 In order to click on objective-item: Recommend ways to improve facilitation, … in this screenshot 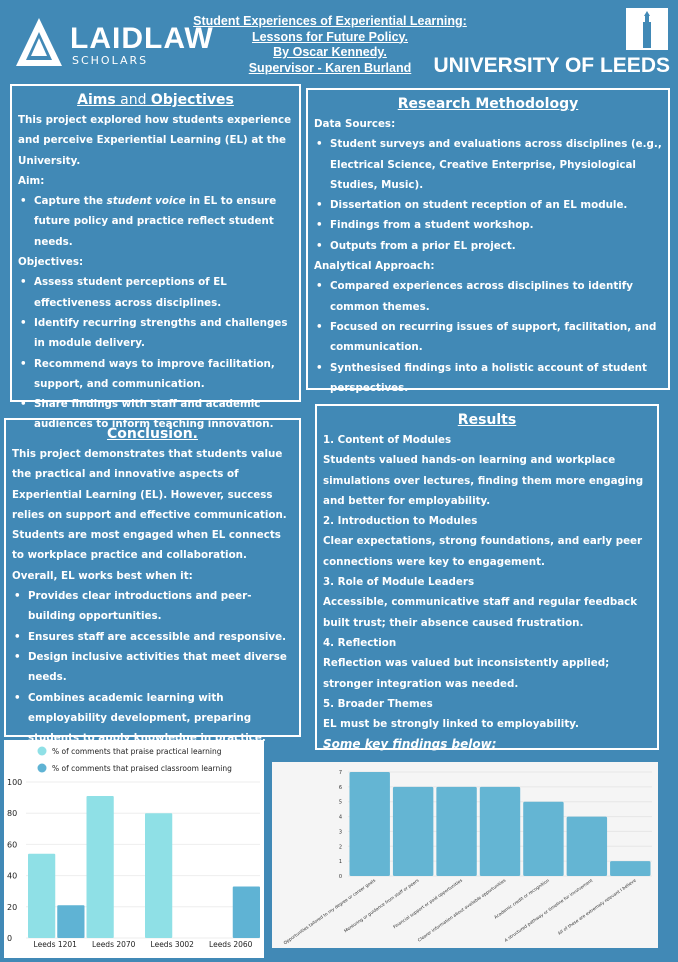, I will do `click(155, 374)`.